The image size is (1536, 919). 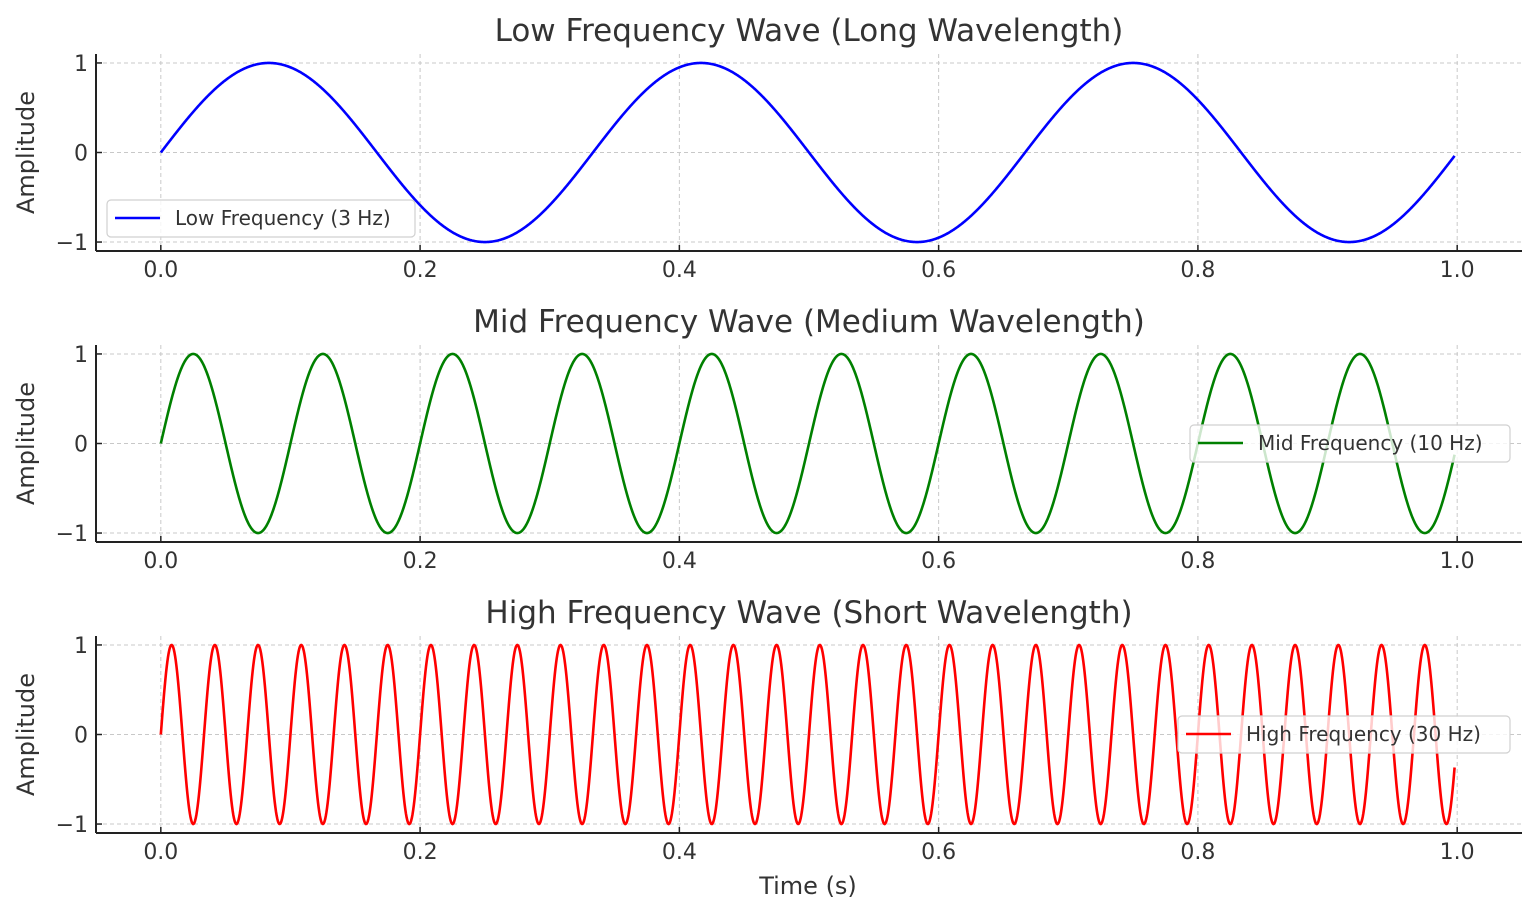 I want to click on legend: High Frequency (30 Hz), so click(x=1344, y=734).